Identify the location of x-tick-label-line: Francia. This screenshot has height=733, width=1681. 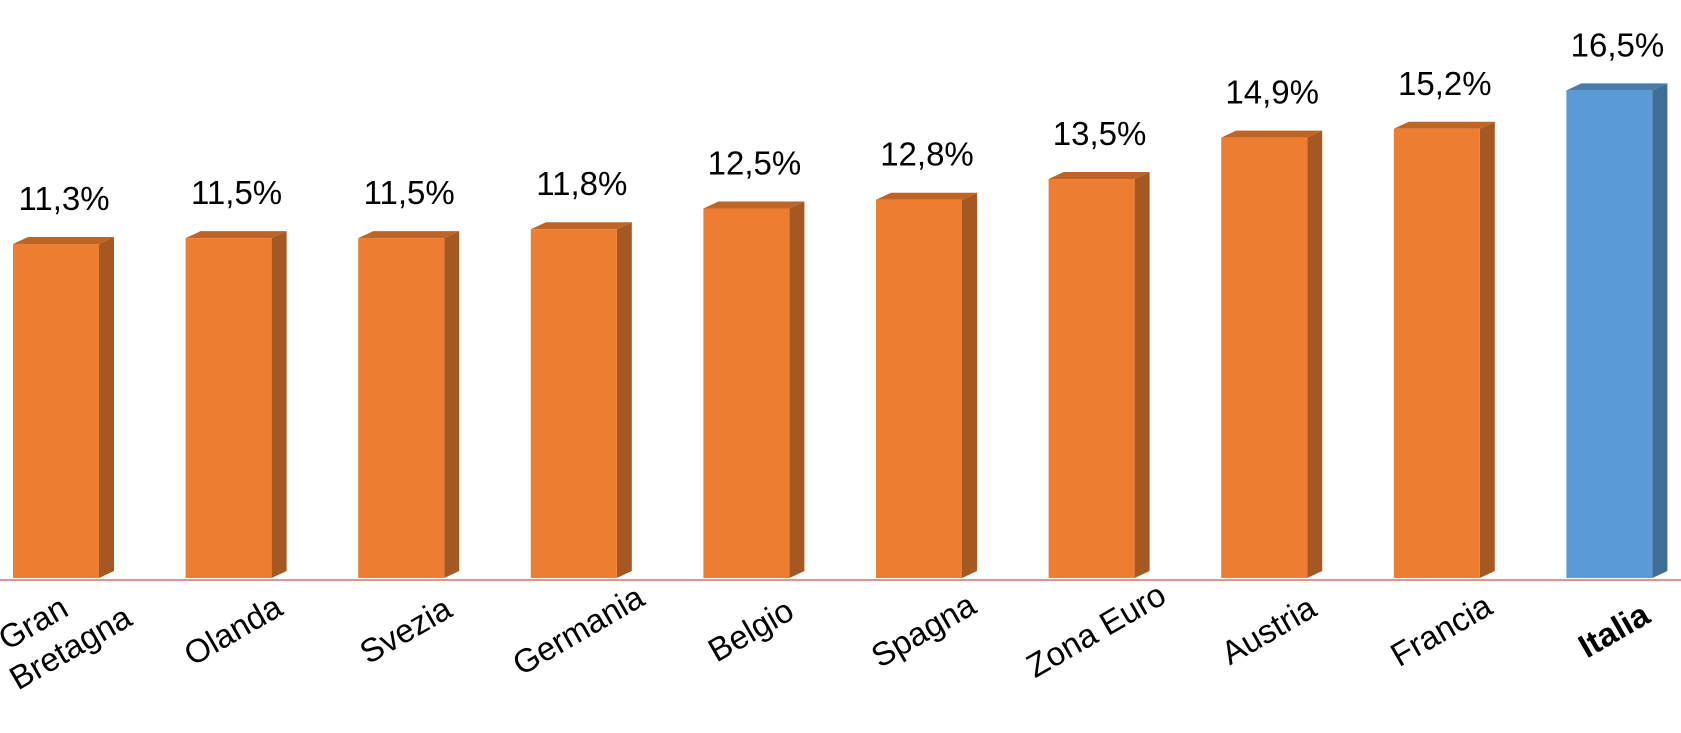
(1441, 629).